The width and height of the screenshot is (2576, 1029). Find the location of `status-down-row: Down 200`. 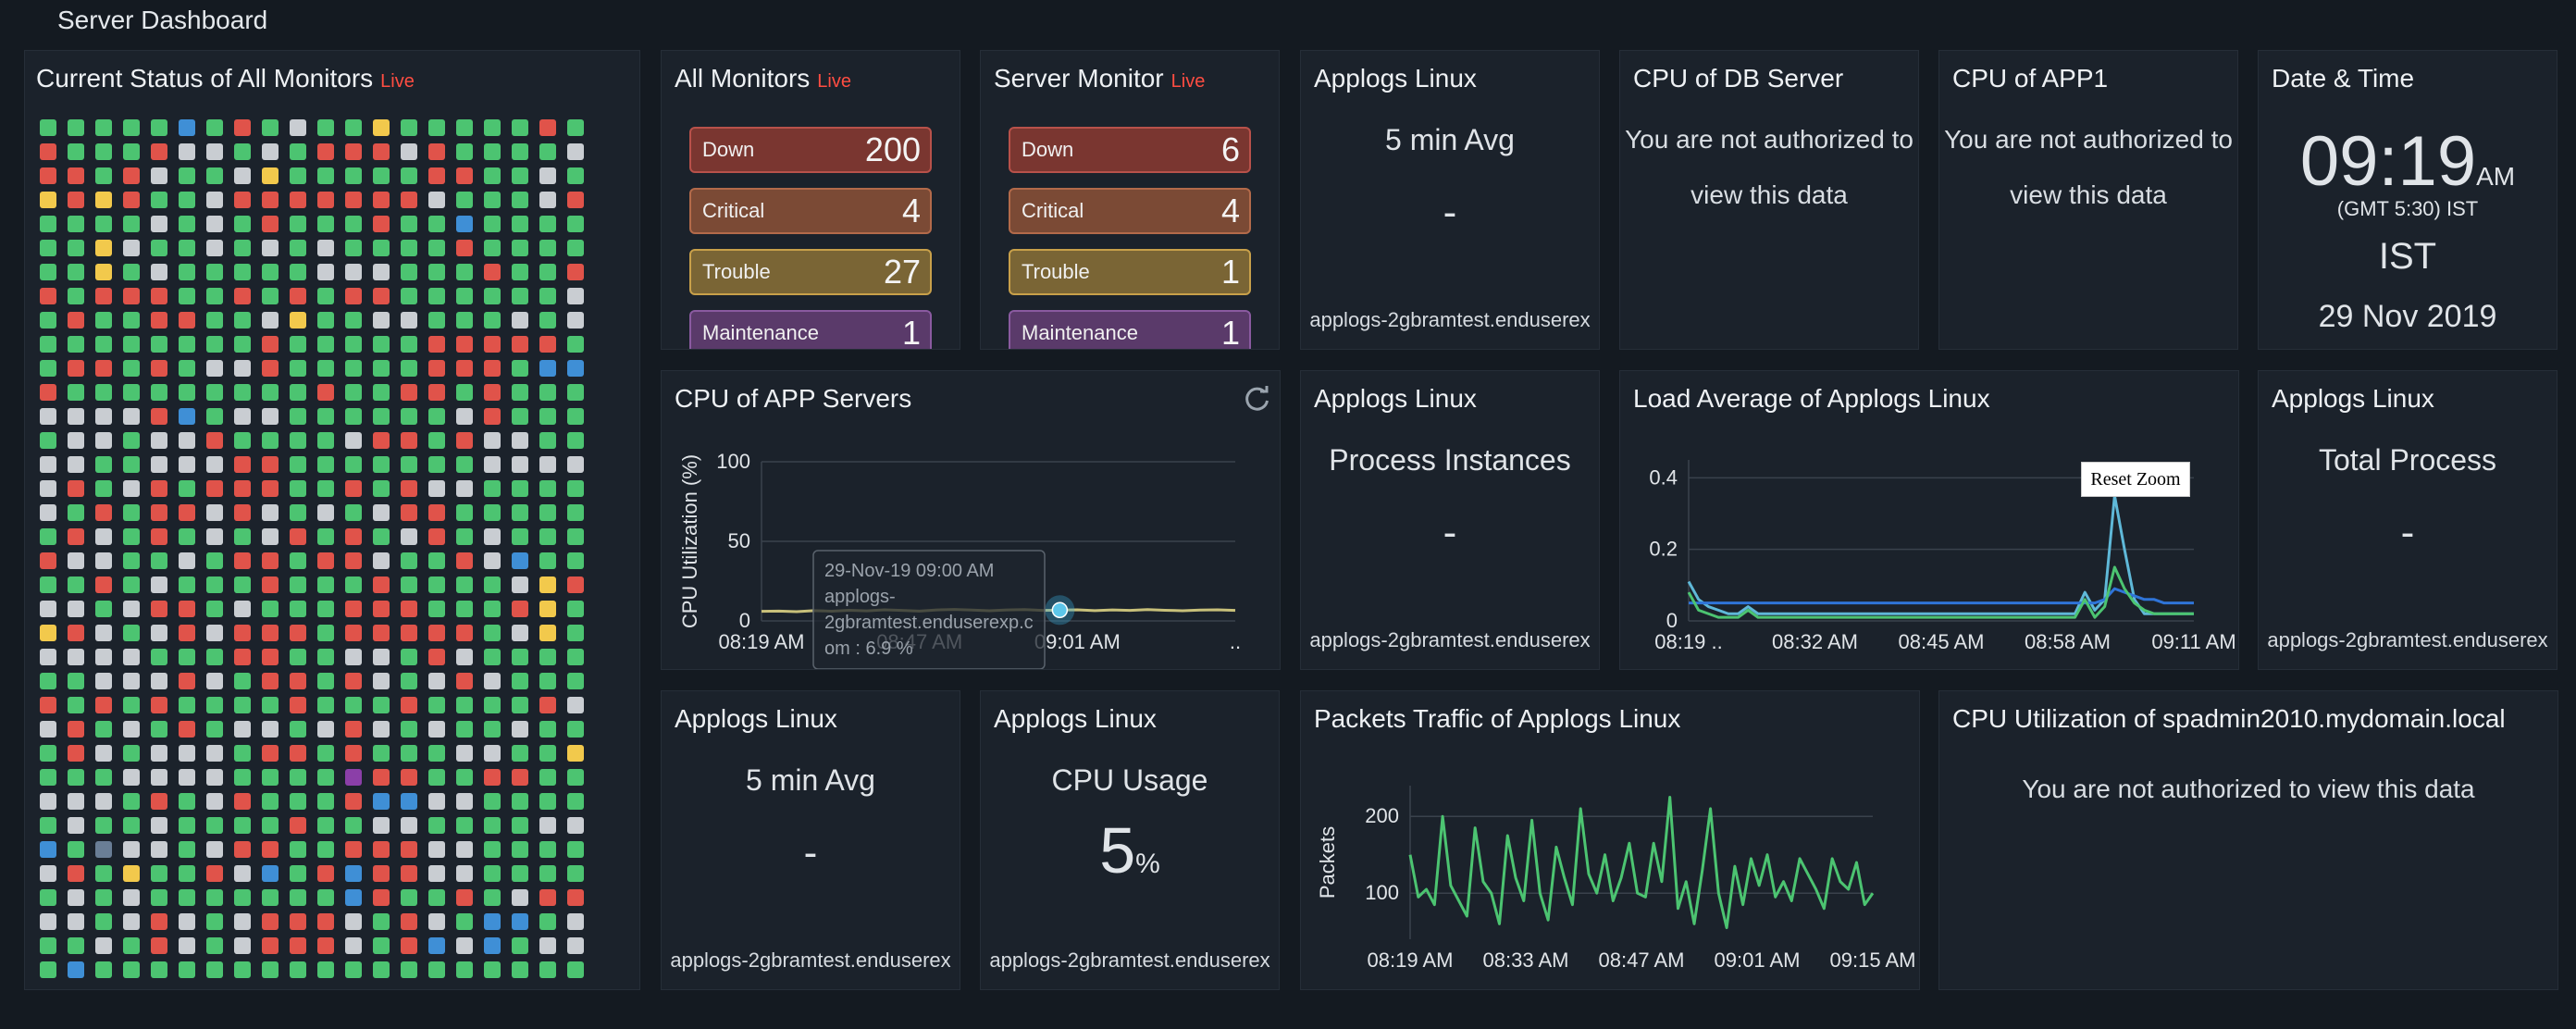

status-down-row: Down 200 is located at coordinates (810, 150).